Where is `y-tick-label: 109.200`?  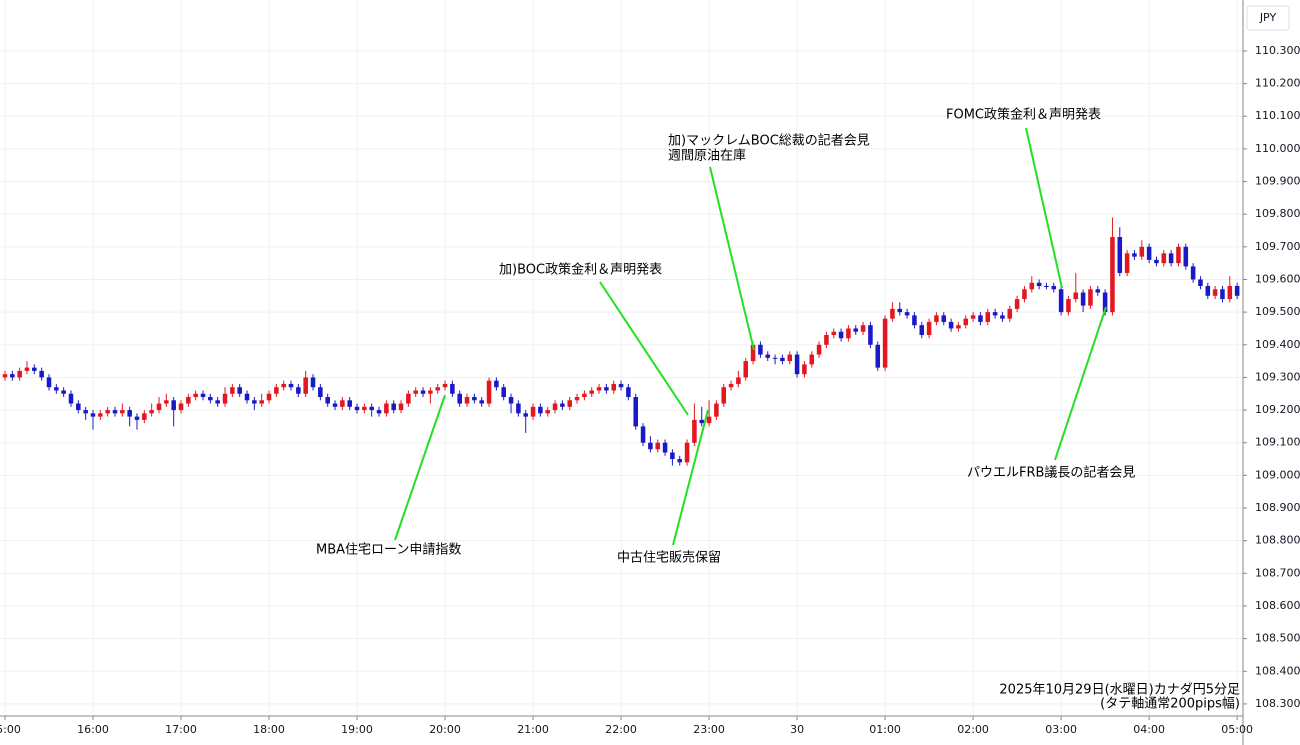 y-tick-label: 109.200 is located at coordinates (1277, 409).